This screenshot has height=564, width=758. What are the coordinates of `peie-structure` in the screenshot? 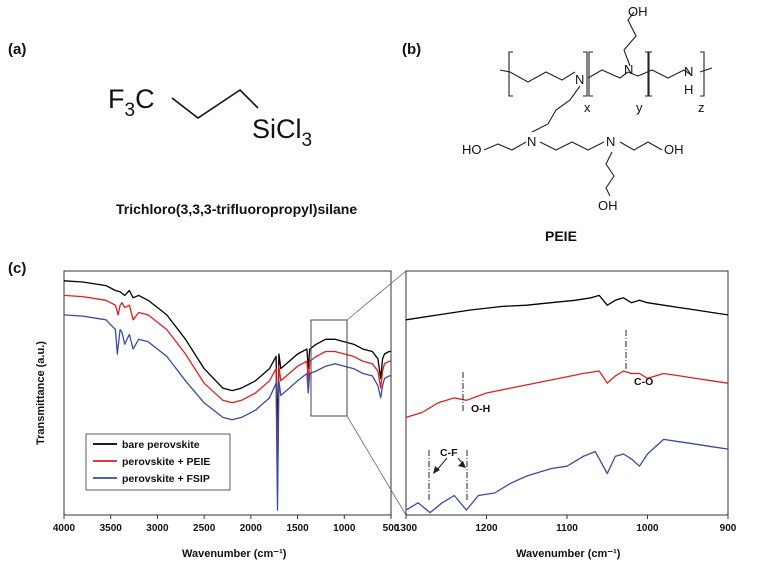 It's located at (598, 104).